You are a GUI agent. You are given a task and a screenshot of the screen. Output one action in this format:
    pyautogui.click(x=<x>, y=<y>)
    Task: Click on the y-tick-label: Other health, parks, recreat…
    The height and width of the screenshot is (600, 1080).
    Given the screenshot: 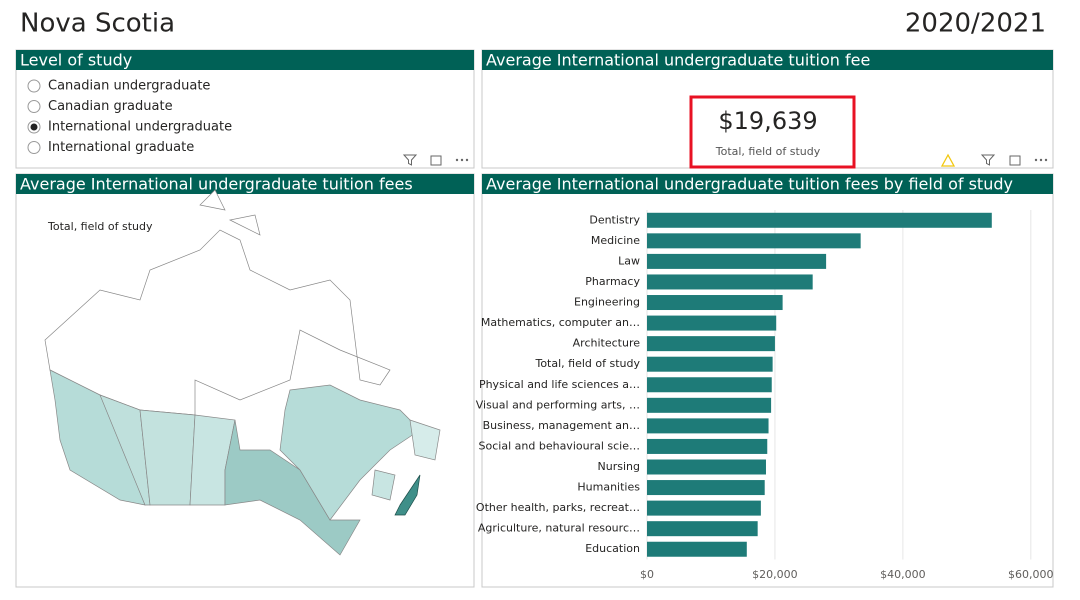 What is the action you would take?
    pyautogui.click(x=558, y=507)
    